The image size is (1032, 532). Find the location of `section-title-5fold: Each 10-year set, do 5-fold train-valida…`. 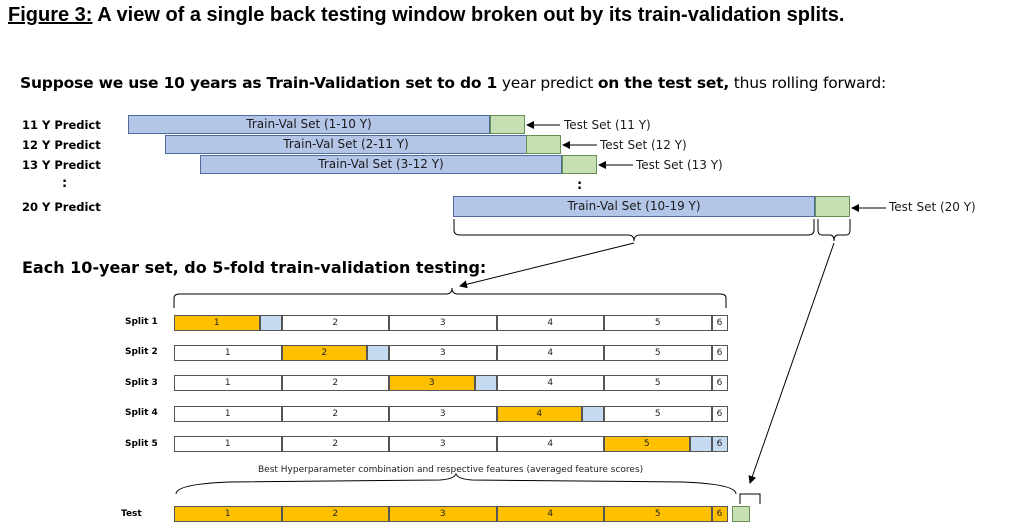

section-title-5fold: Each 10-year set, do 5-fold train-valida… is located at coordinates (254, 267).